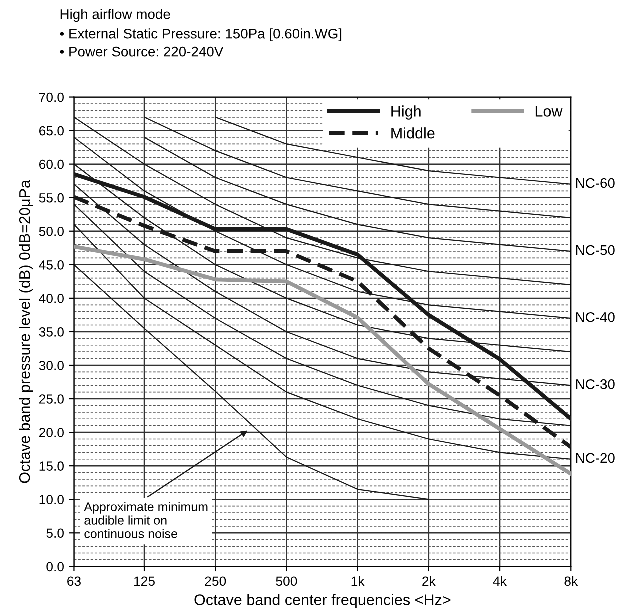 Image resolution: width=629 pixels, height=608 pixels. Describe the element at coordinates (51, 198) in the screenshot. I see `y-tick-label: 55.0` at that location.